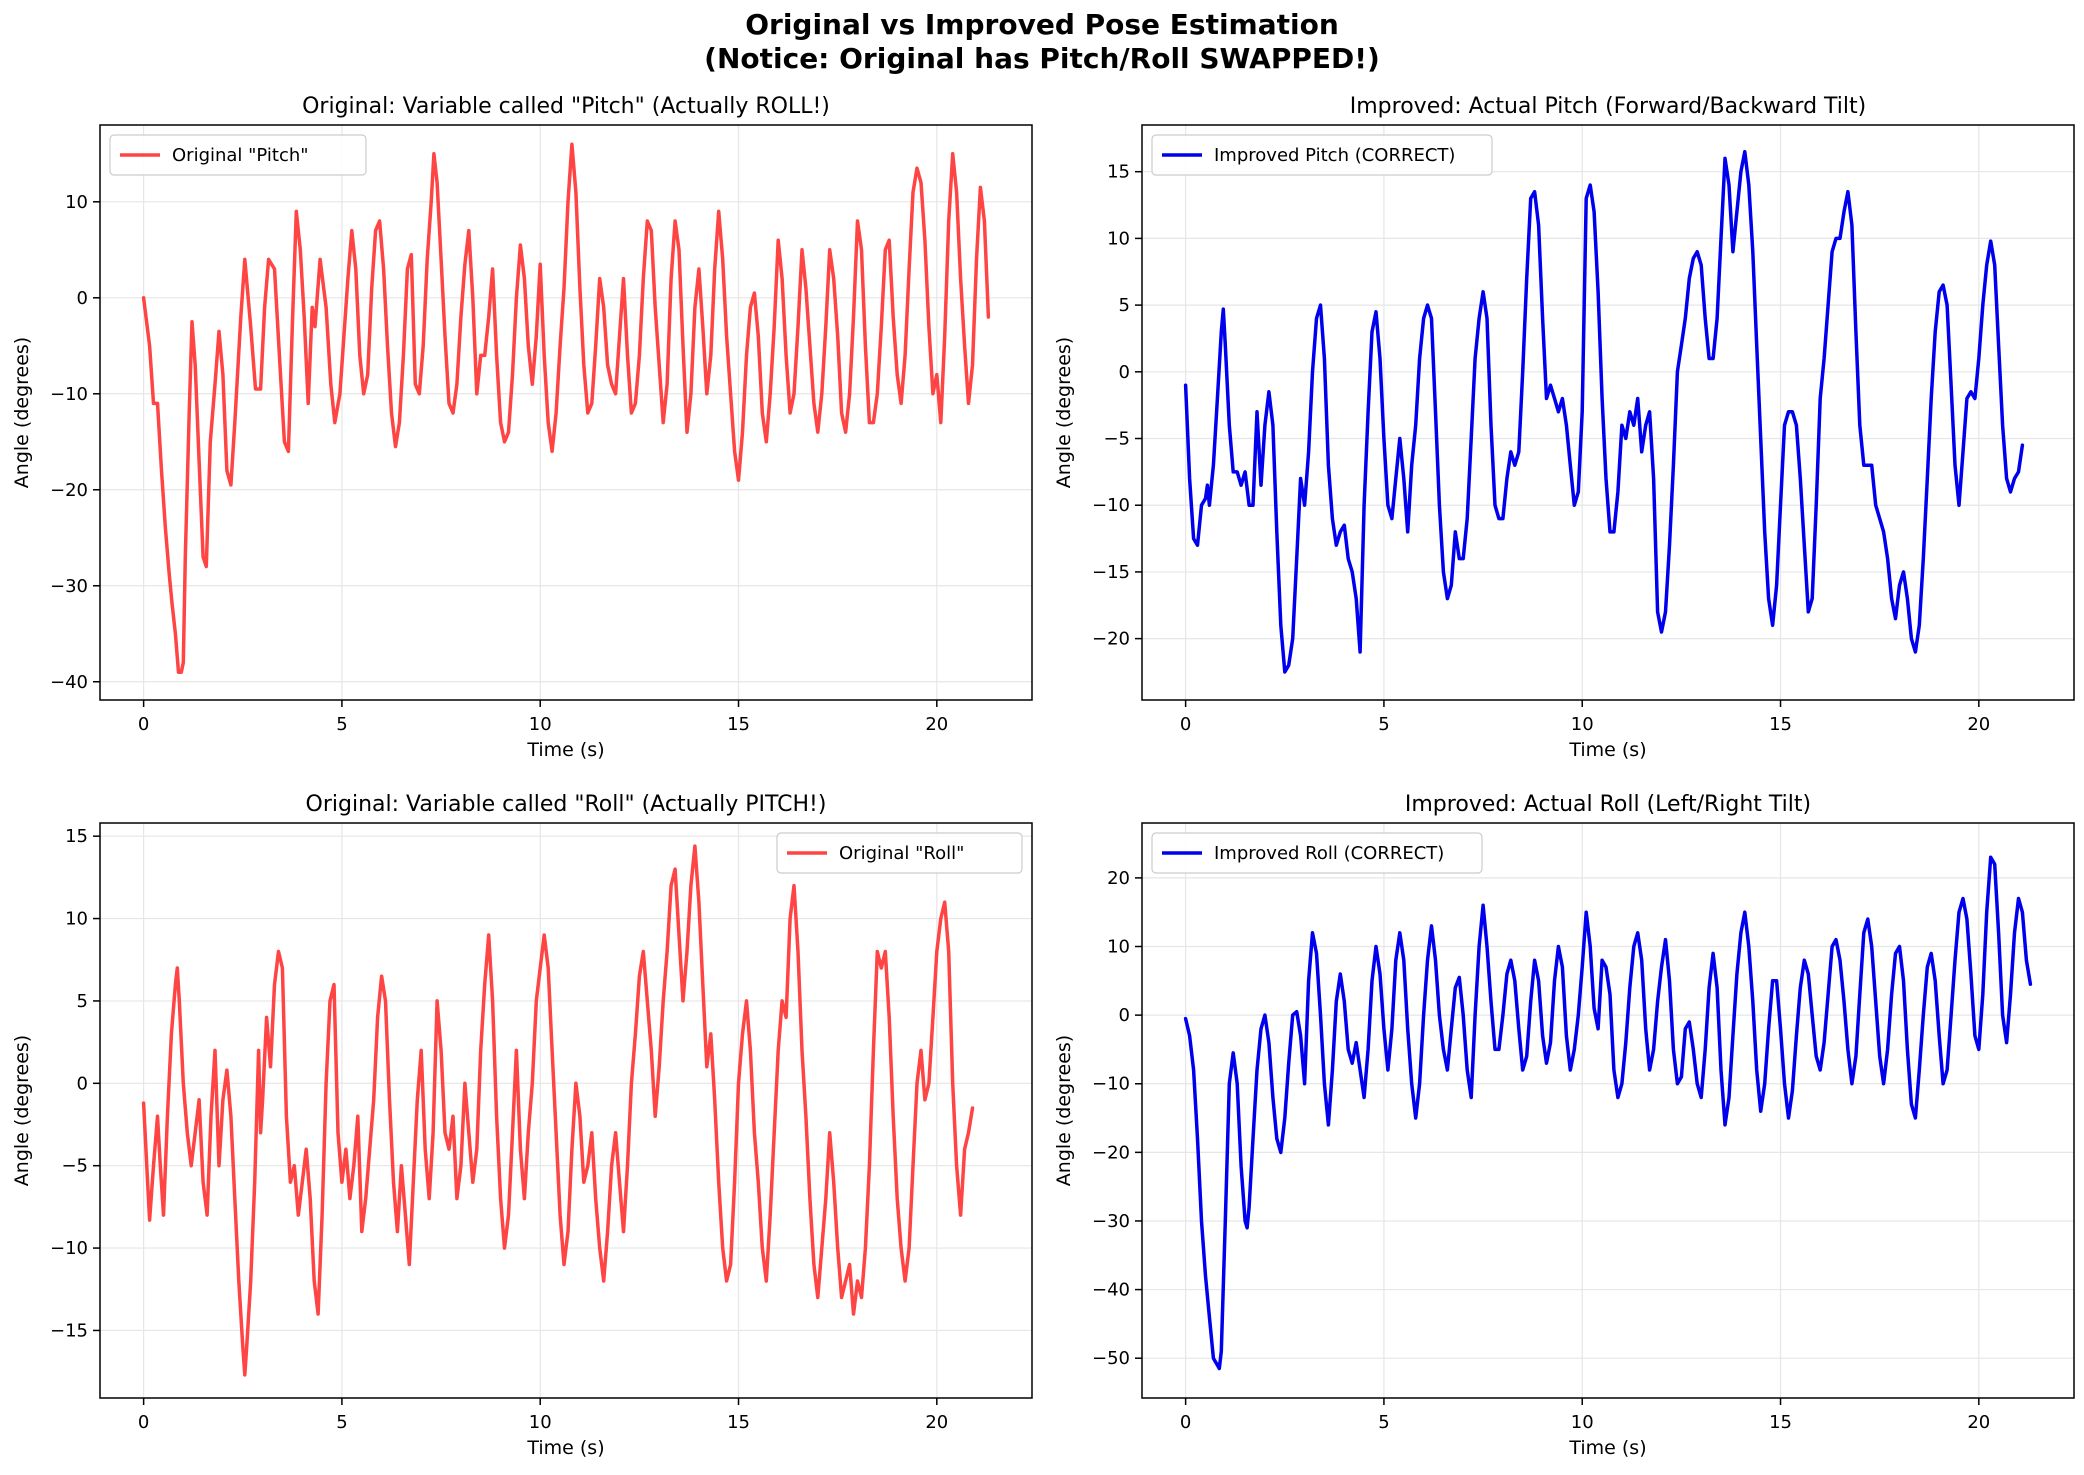  I want to click on legend-label: Improved Pitch (CORRECT), so click(1334, 155).